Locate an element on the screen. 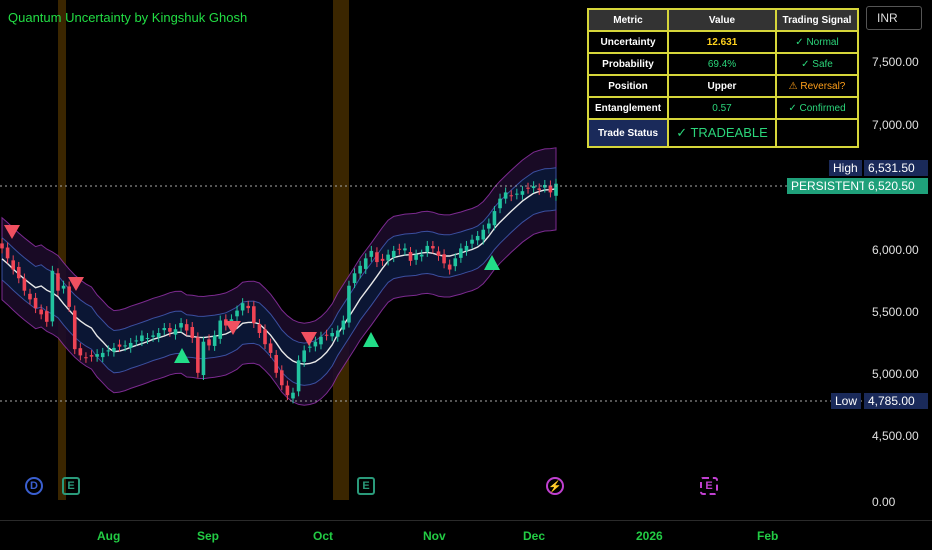  time-label: Nov is located at coordinates (434, 536).